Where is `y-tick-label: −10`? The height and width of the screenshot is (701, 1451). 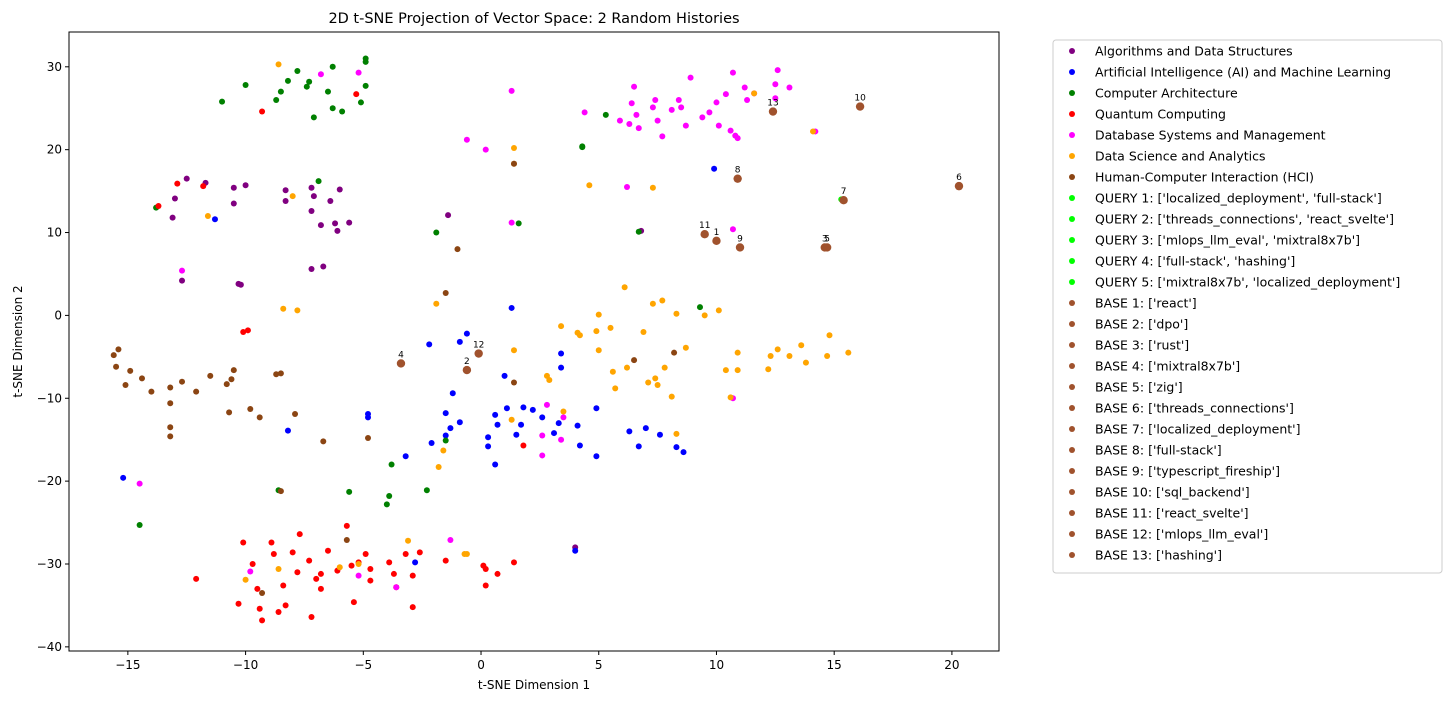
y-tick-label: −10 is located at coordinates (49, 398).